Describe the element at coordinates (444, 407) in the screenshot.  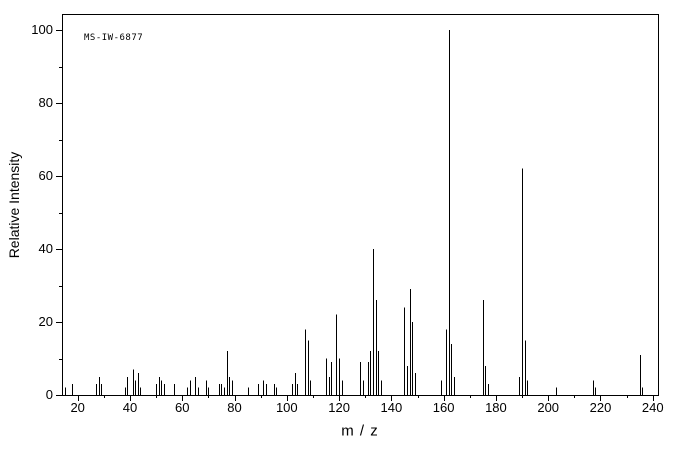
I see `x-tick-label: 160` at that location.